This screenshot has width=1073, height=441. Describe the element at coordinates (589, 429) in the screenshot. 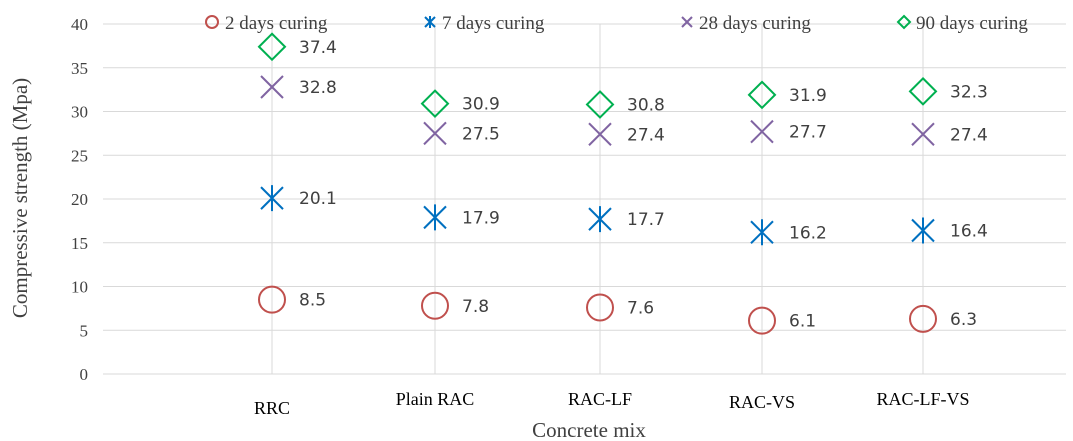

I see `x-axis-title: Concrete mix` at that location.